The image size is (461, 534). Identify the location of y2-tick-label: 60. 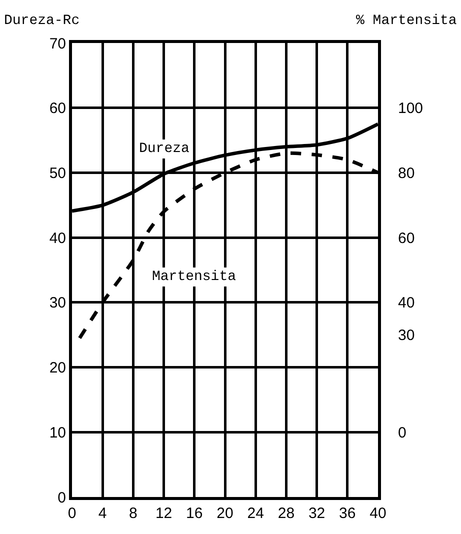
(406, 238).